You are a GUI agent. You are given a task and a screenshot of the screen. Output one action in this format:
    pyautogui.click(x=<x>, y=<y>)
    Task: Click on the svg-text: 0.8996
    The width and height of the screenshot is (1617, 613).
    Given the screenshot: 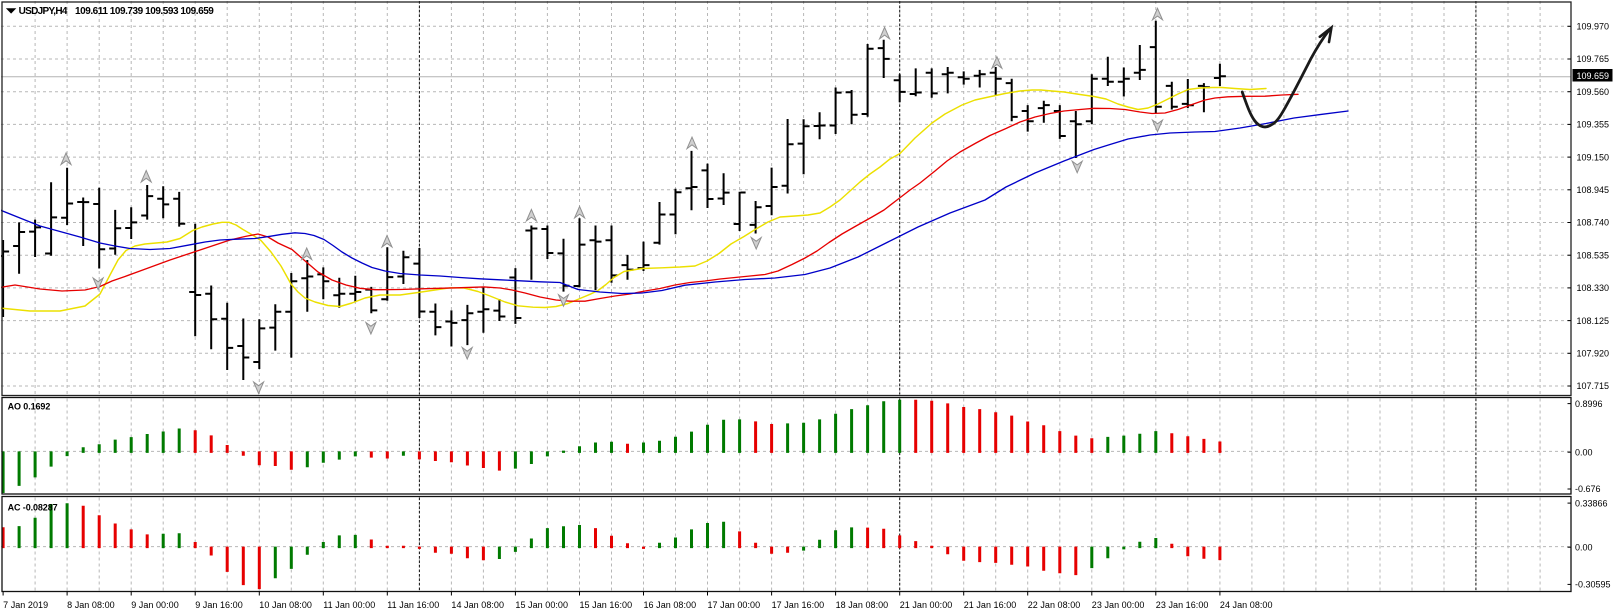 What is the action you would take?
    pyautogui.click(x=1589, y=404)
    